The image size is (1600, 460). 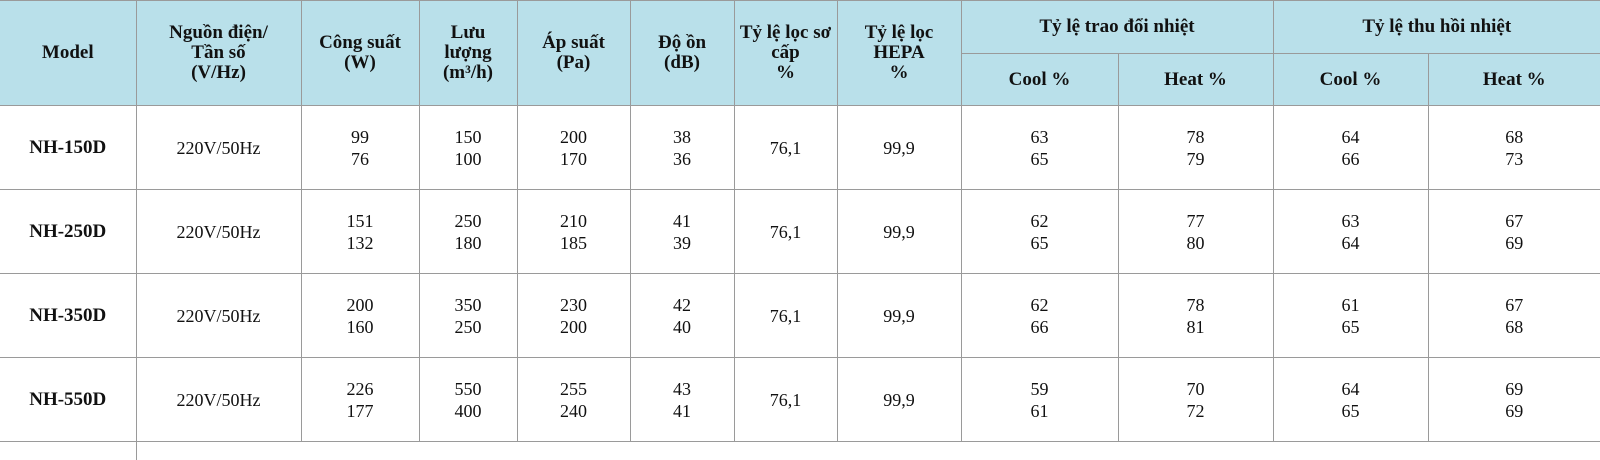 I want to click on recovery-cool-high: 64, so click(x=1350, y=136).